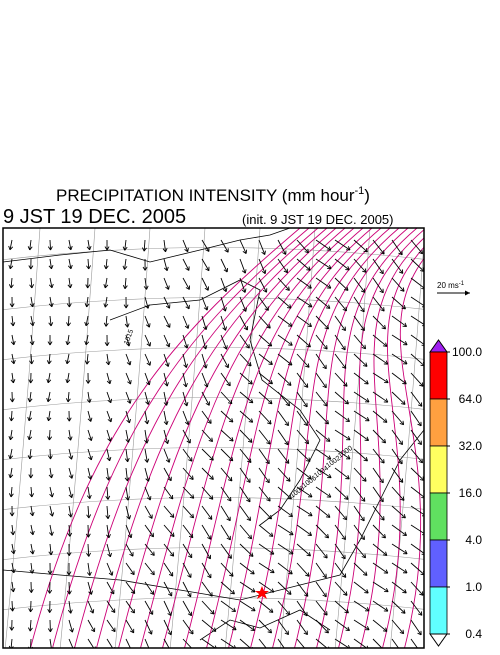 This screenshot has width=500, height=655. Describe the element at coordinates (438, 346) in the screenshot. I see `colorbar-top` at that location.